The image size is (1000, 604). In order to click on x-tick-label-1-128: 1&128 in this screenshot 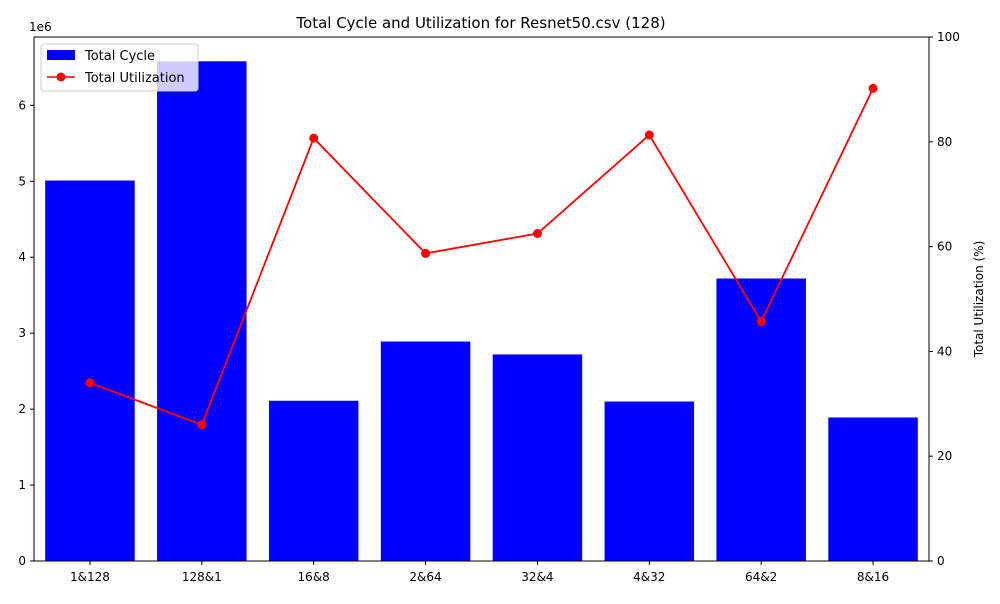, I will do `click(90, 577)`.